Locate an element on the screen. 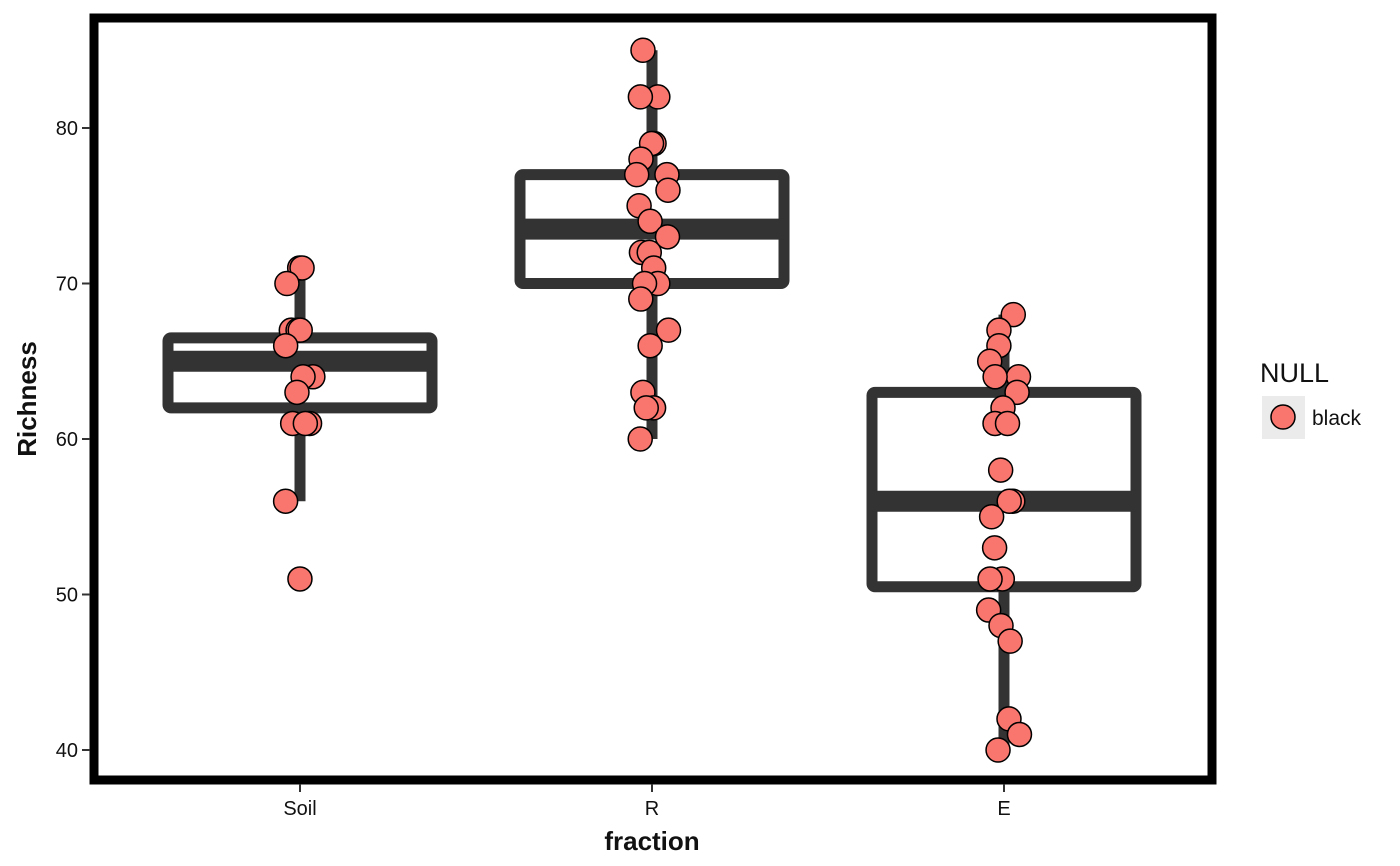  points-e is located at coordinates (1004, 532).